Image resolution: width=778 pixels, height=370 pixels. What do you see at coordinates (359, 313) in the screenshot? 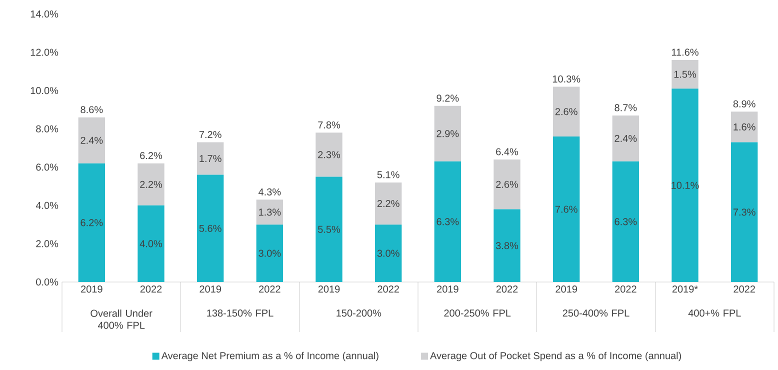
I see `text: 150-200%` at bounding box center [359, 313].